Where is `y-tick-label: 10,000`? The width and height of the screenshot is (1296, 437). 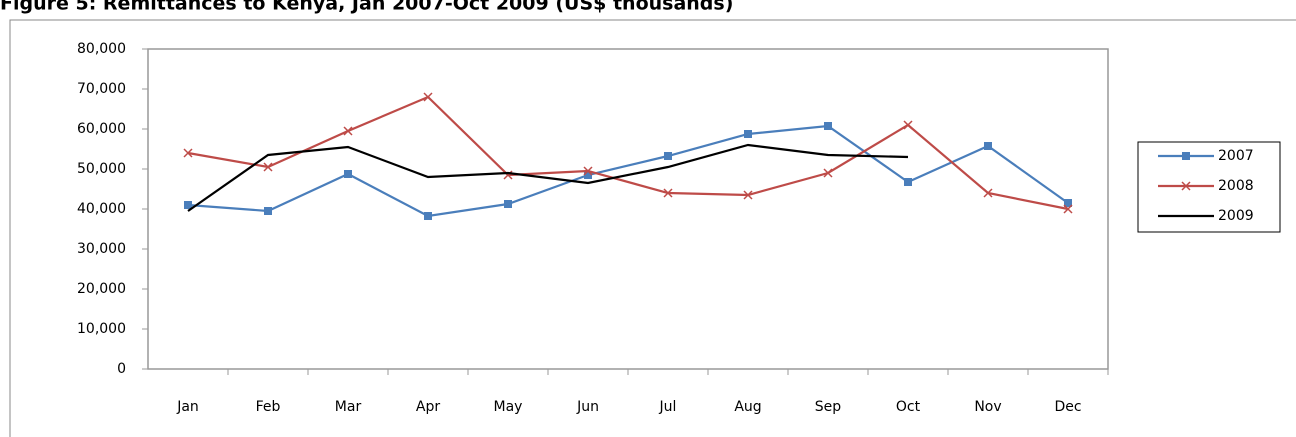
y-tick-label: 10,000 is located at coordinates (101, 329).